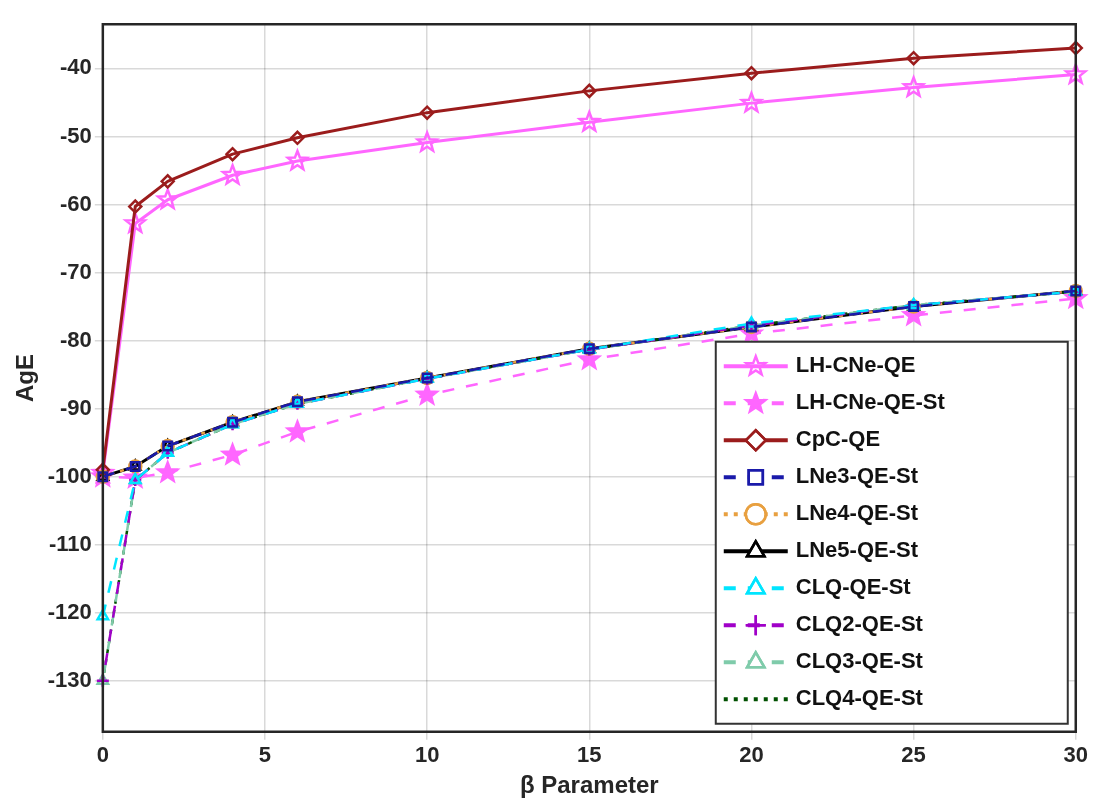 Image resolution: width=1099 pixels, height=809 pixels. I want to click on y-tick-label: -70, so click(76, 271).